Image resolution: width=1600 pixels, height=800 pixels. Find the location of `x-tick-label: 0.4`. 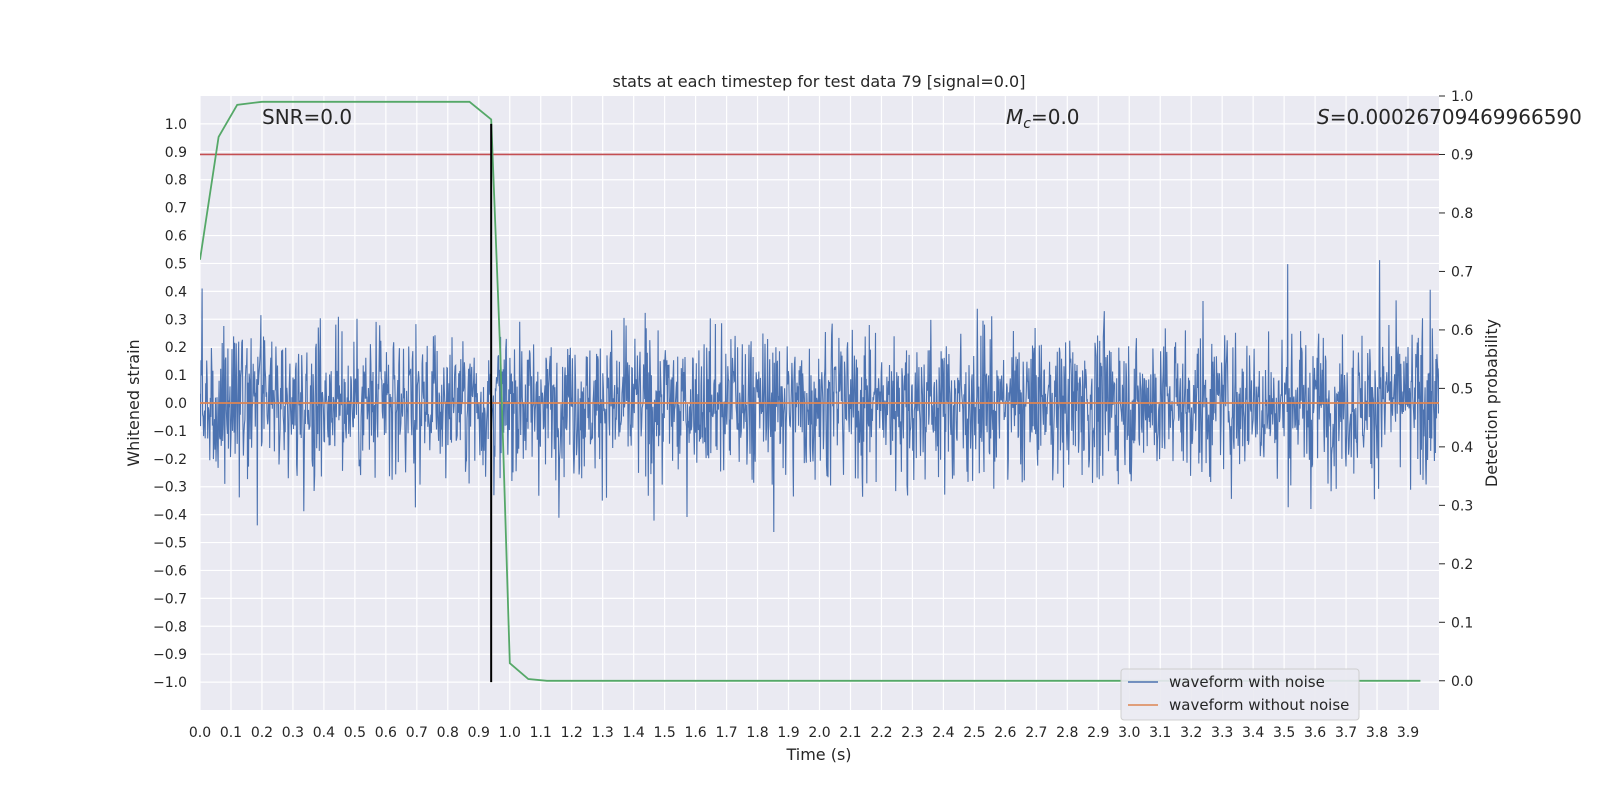

x-tick-label: 0.4 is located at coordinates (324, 733).